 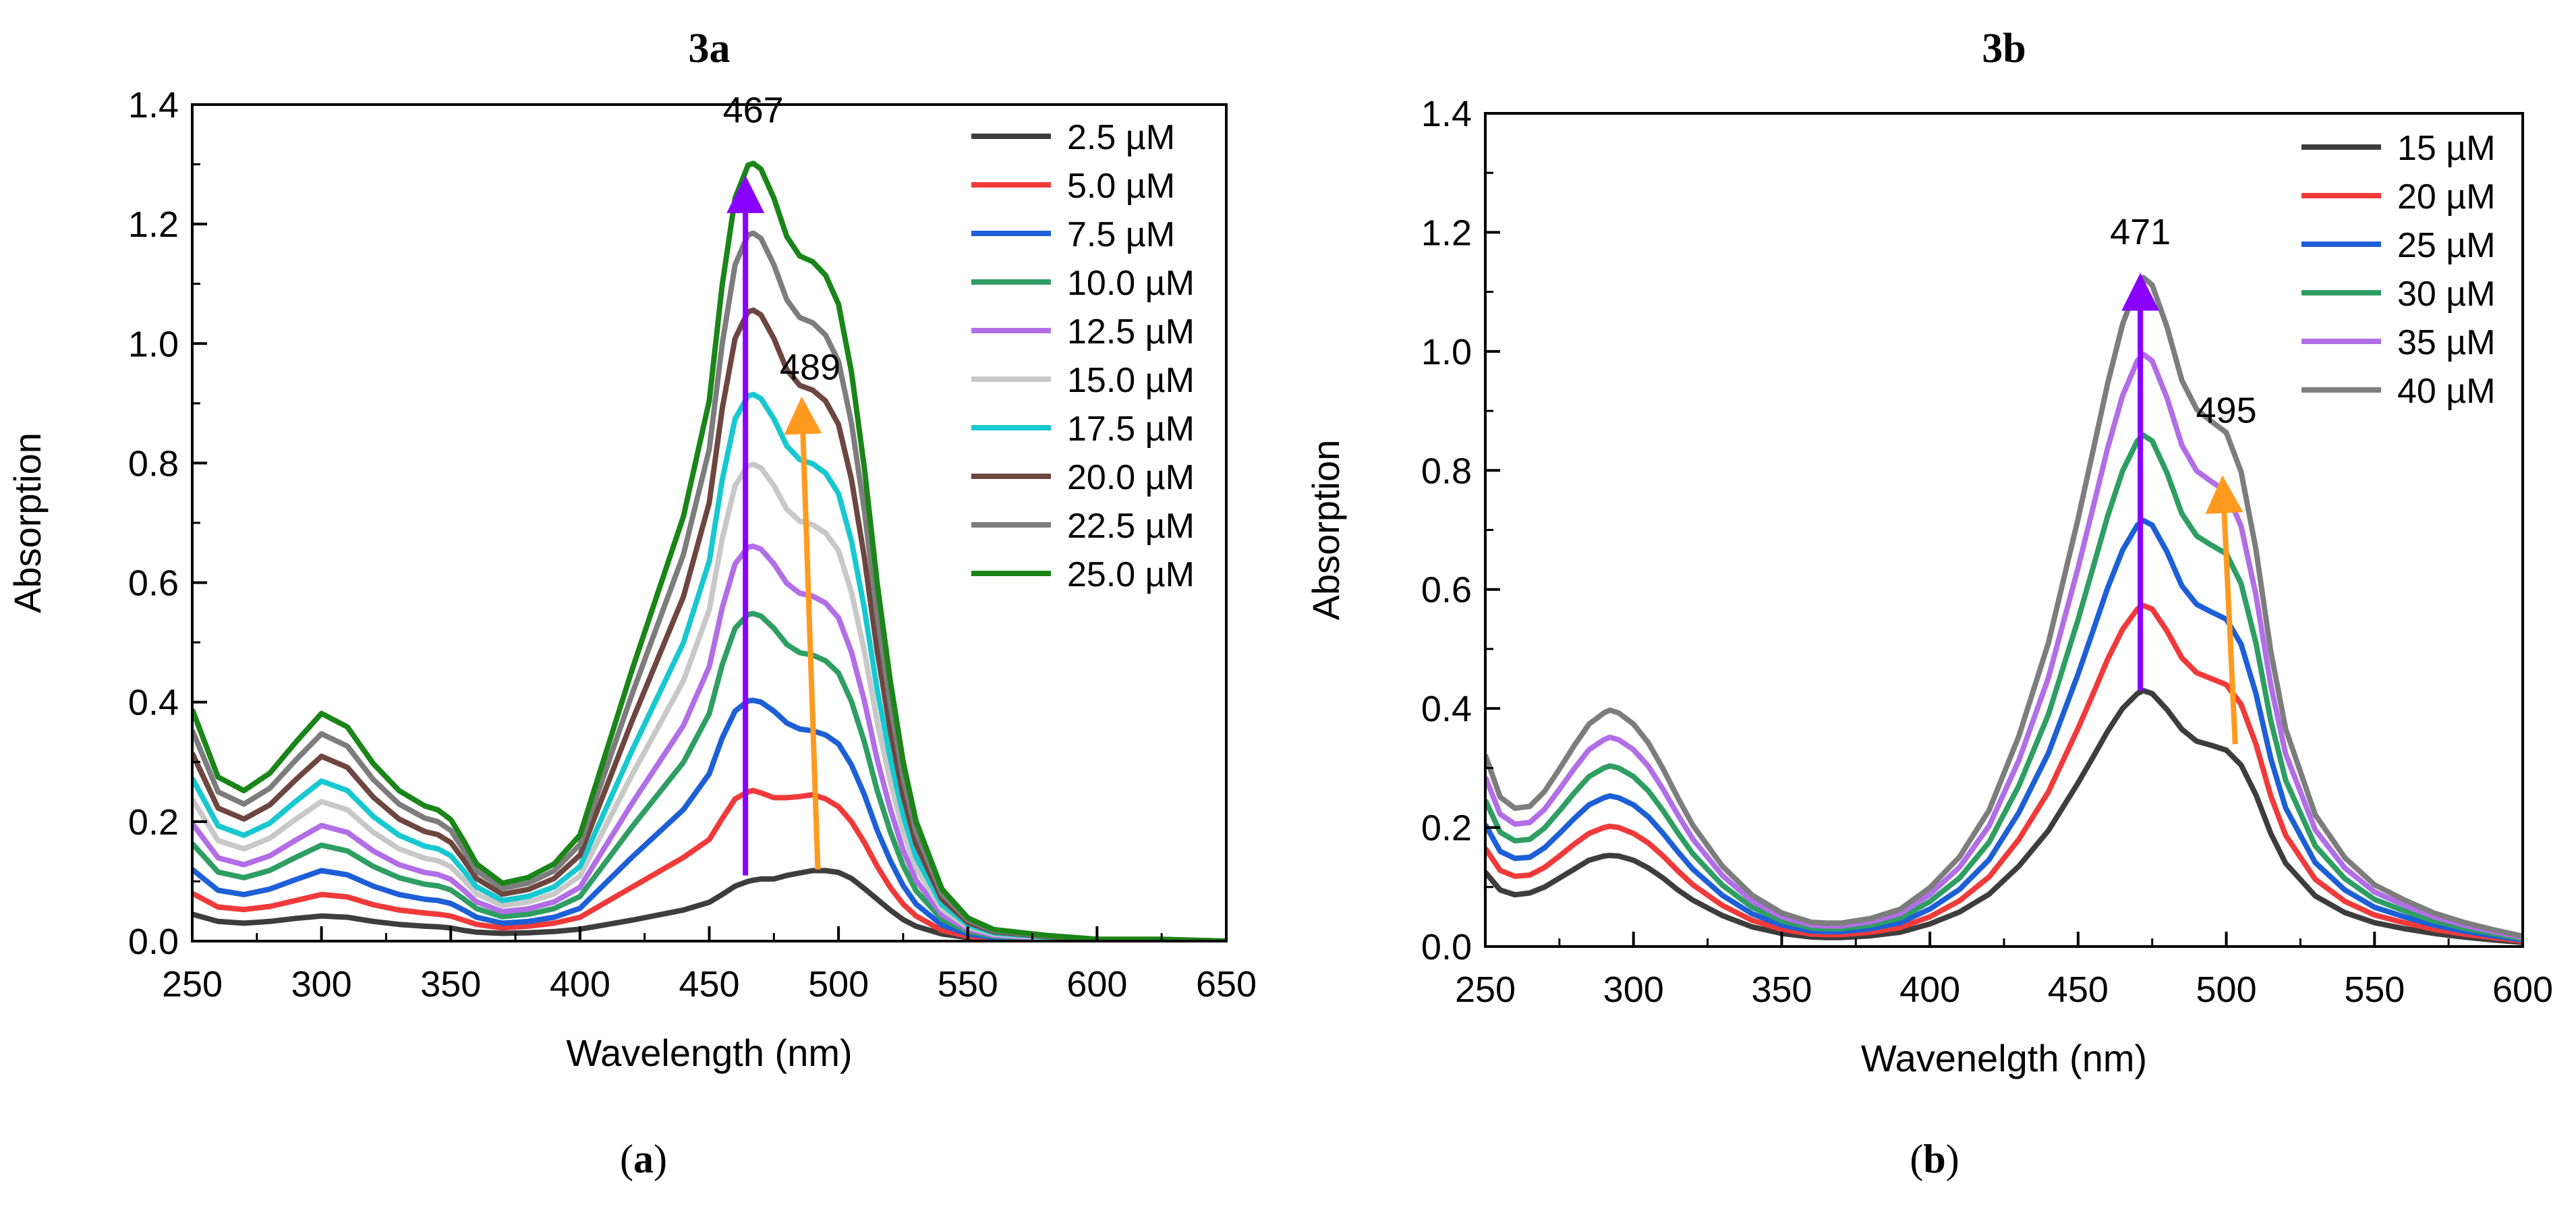 I want to click on legend-label: 25.0 µM, so click(x=1131, y=574).